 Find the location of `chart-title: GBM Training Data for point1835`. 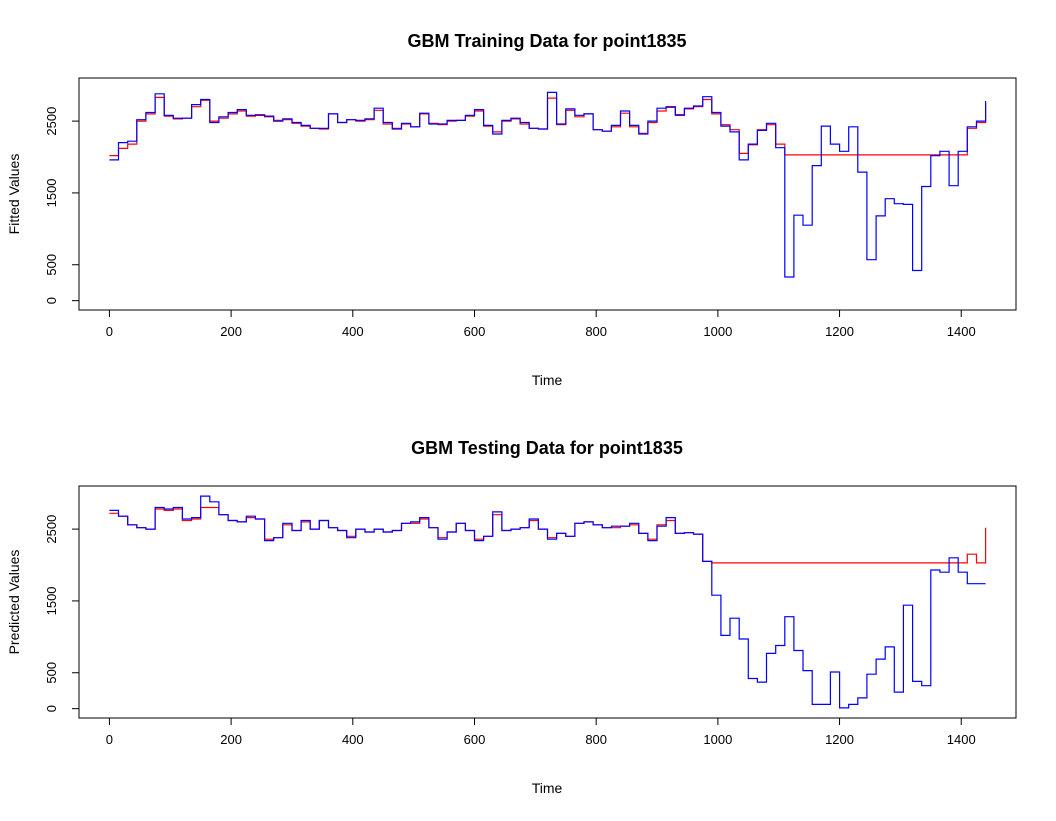

chart-title: GBM Training Data for point1835 is located at coordinates (546, 41).